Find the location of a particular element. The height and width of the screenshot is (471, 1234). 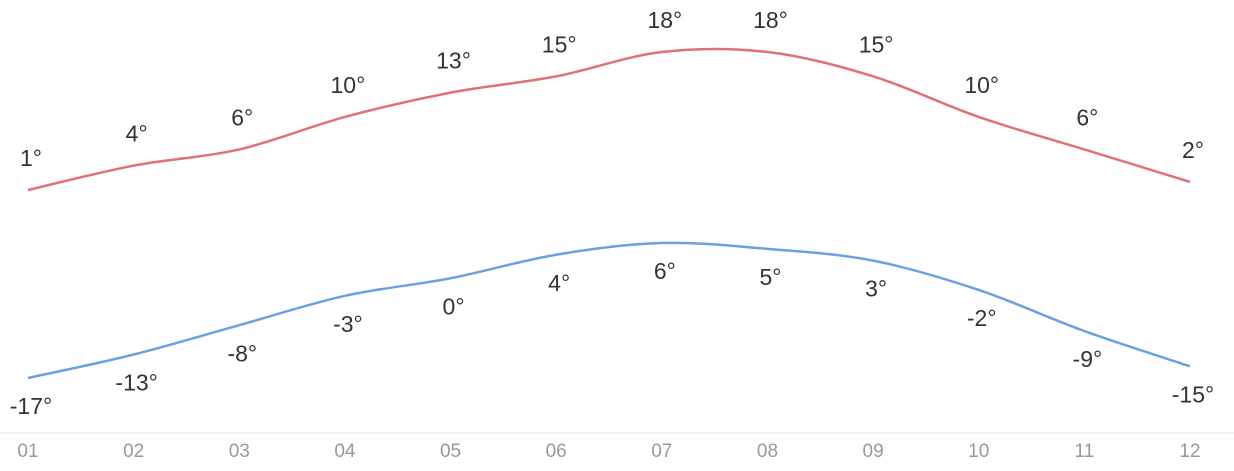

value-label: 2° is located at coordinates (1193, 150).